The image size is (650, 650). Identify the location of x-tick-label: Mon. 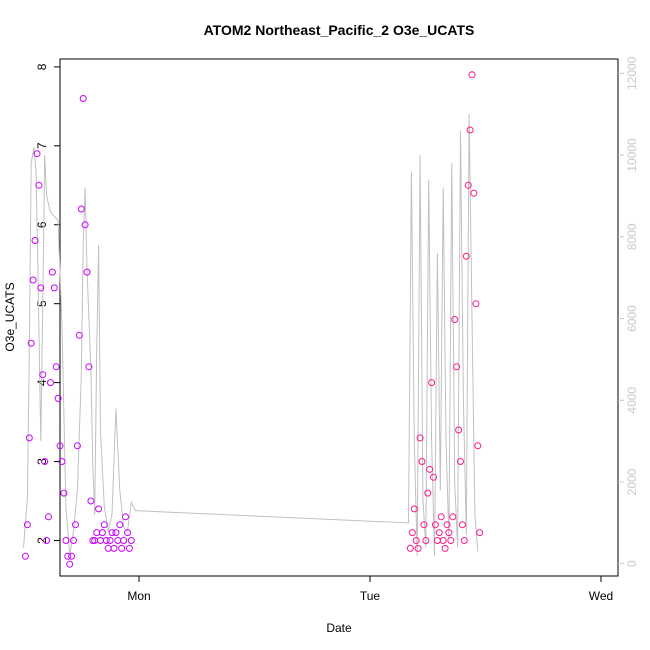
(138, 596).